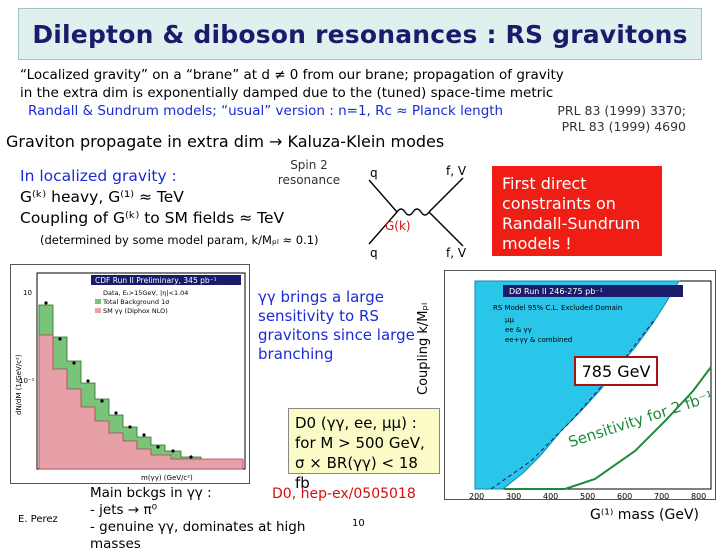 The image size is (720, 553). What do you see at coordinates (398, 226) in the screenshot?
I see `graviton-label: G(k)` at bounding box center [398, 226].